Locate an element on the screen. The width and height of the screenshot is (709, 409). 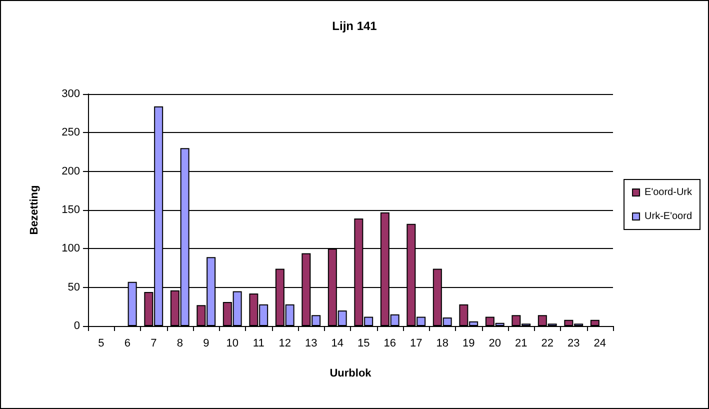
x-tick-label: 7 is located at coordinates (153, 344).